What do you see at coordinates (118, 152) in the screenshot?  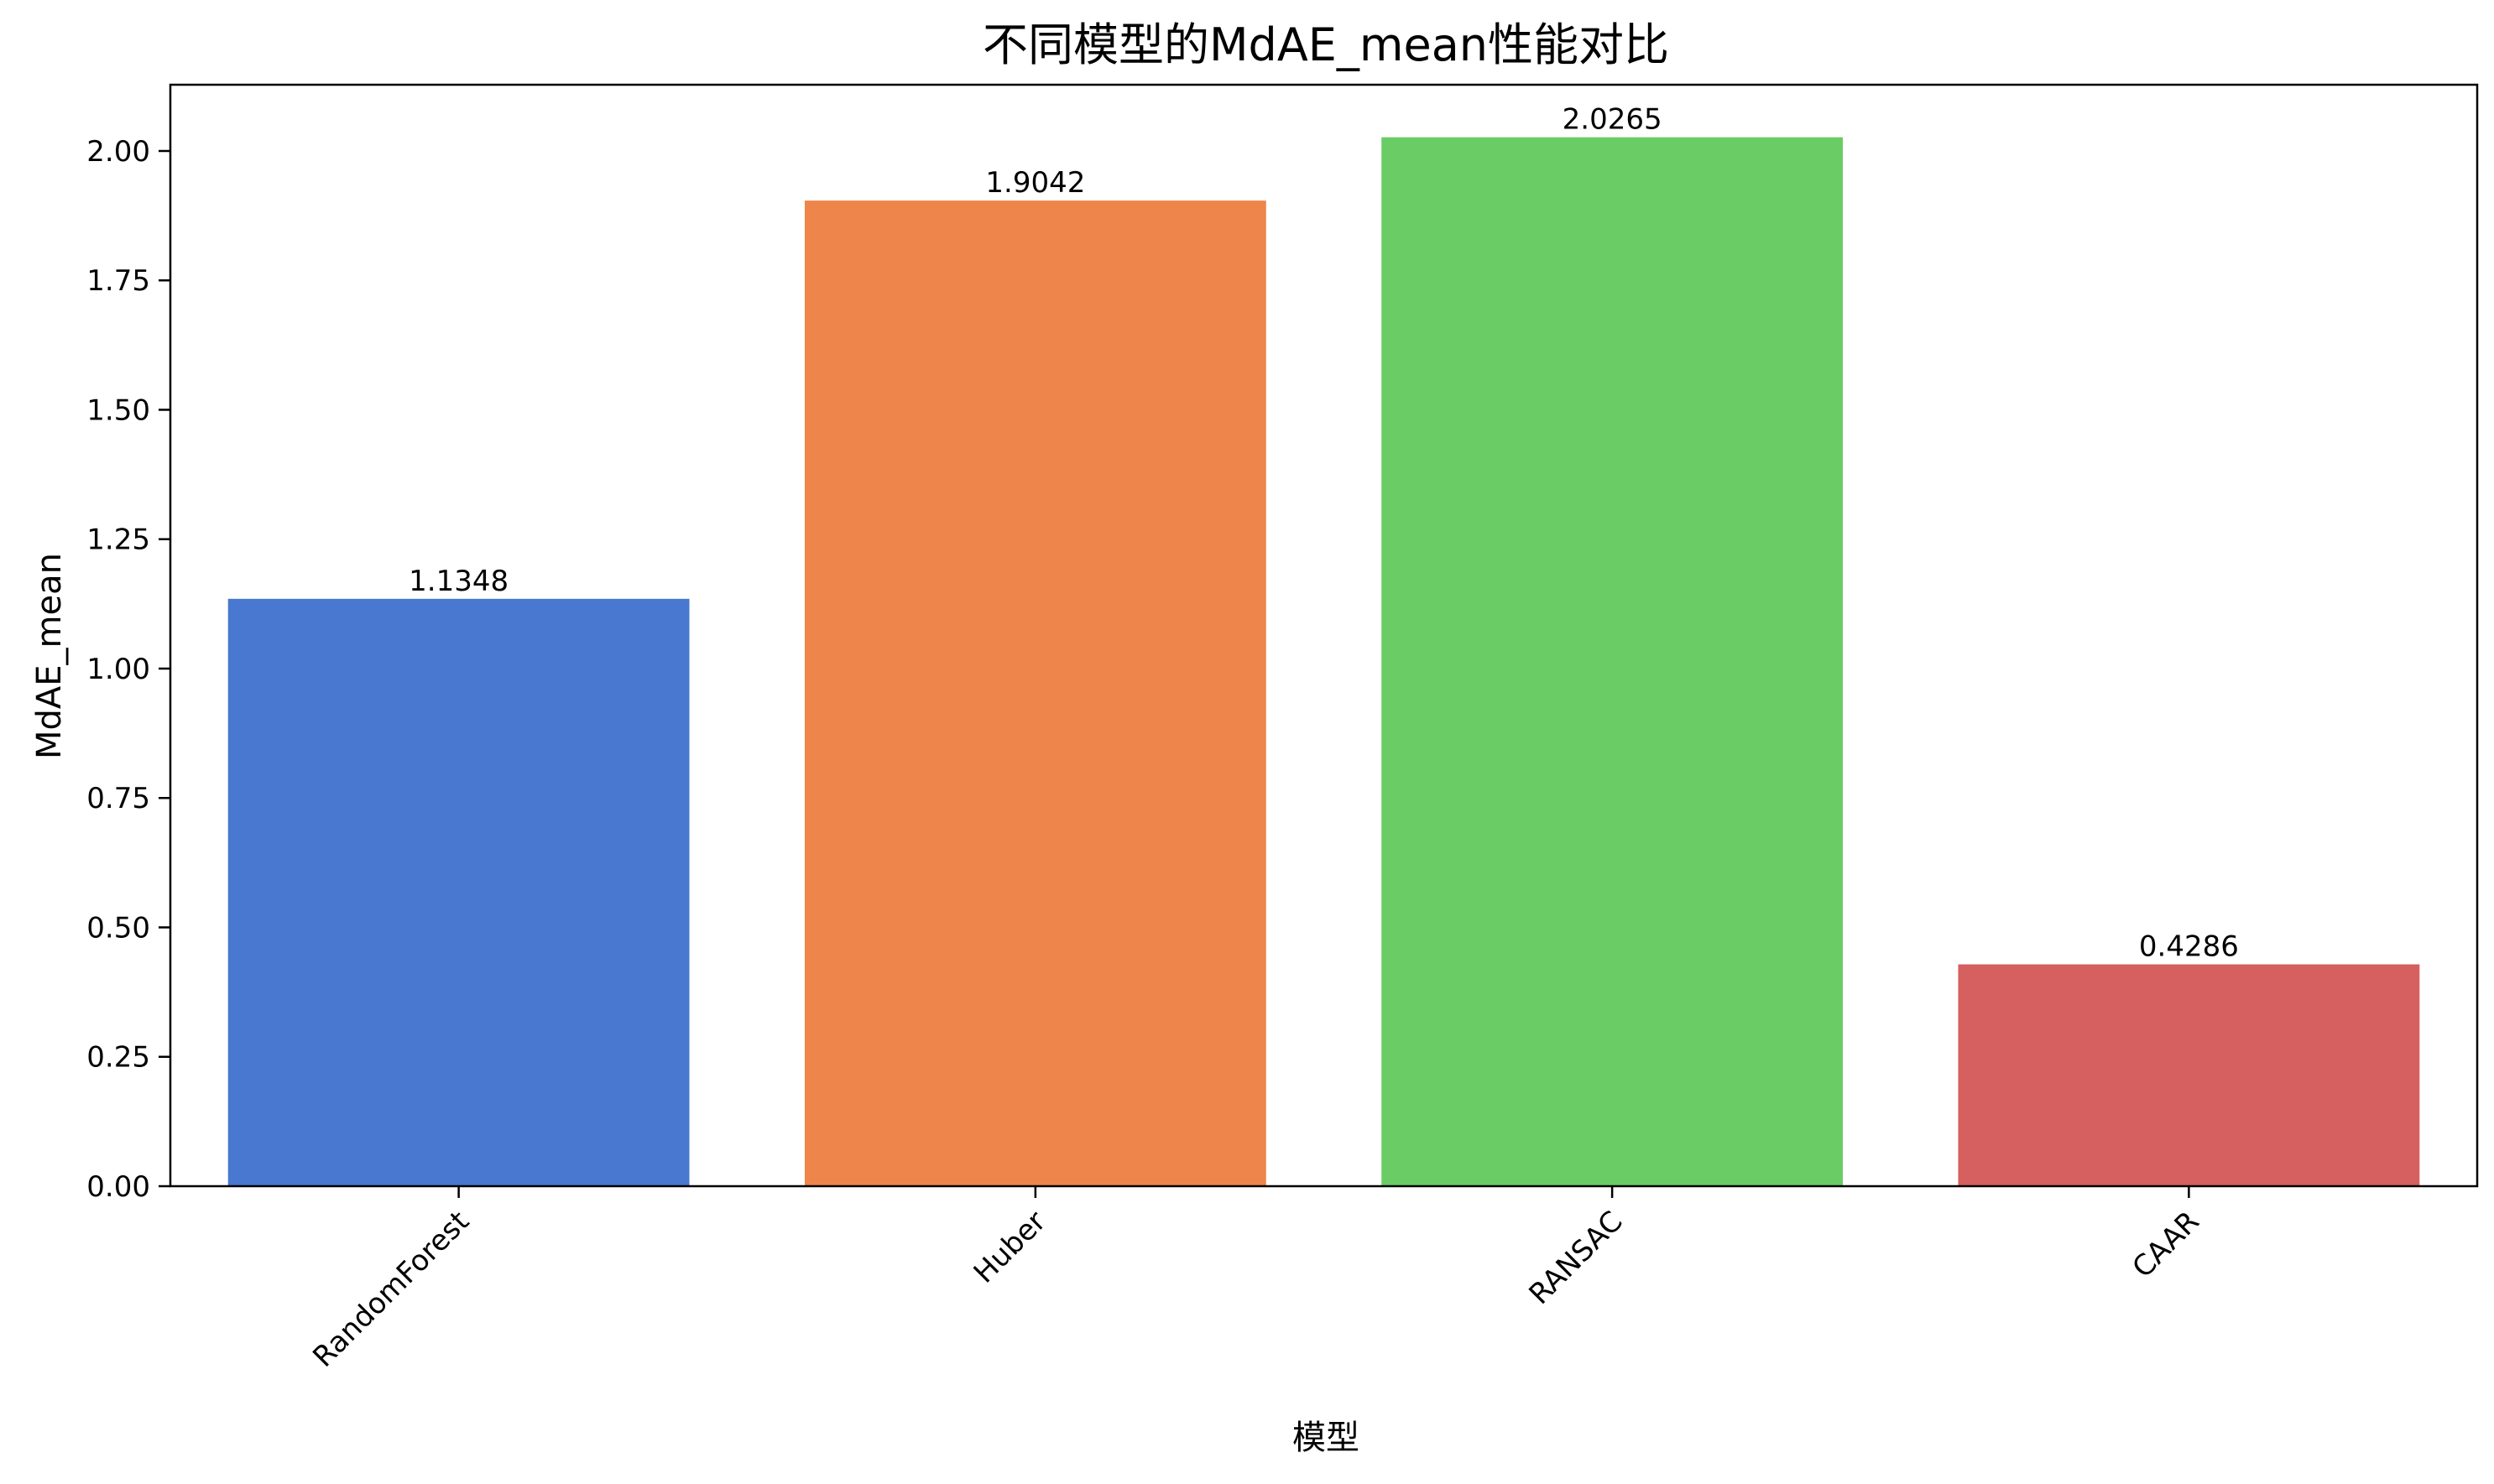 I see `y-tick-label: 2.00` at bounding box center [118, 152].